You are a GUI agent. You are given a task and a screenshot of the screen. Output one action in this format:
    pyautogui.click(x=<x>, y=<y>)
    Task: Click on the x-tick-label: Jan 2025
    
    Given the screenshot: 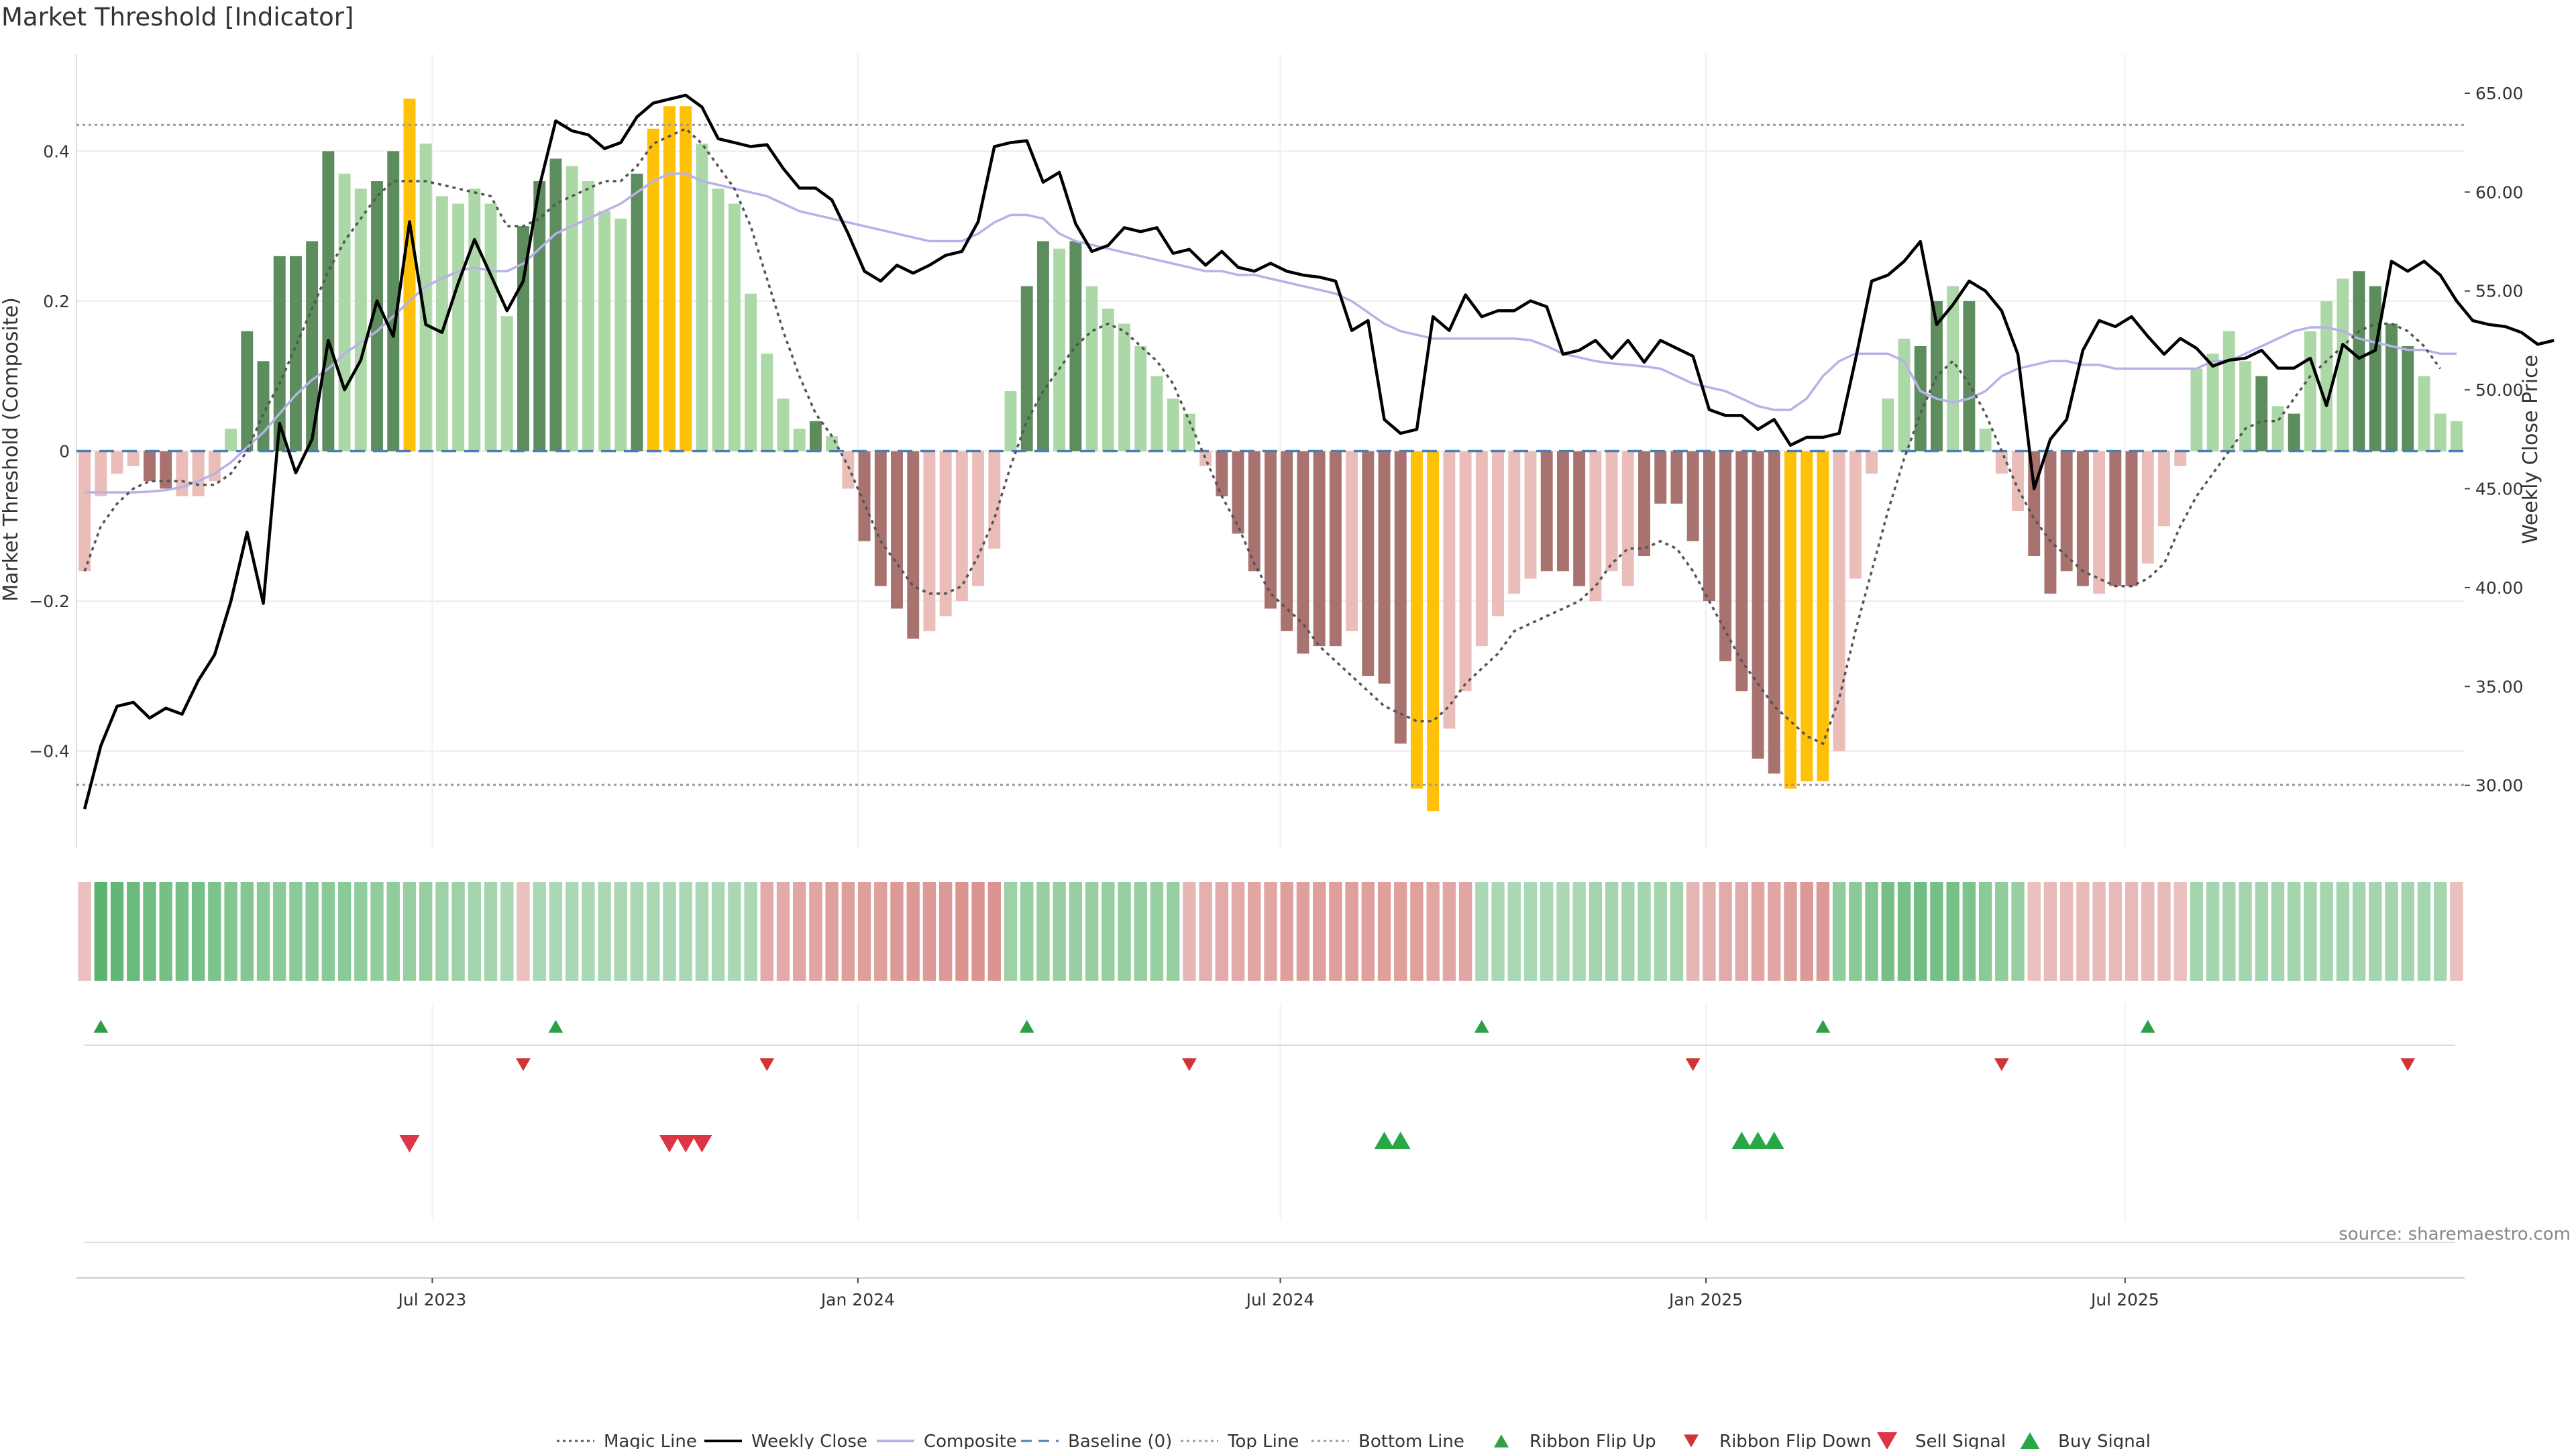 What is the action you would take?
    pyautogui.click(x=1705, y=1299)
    